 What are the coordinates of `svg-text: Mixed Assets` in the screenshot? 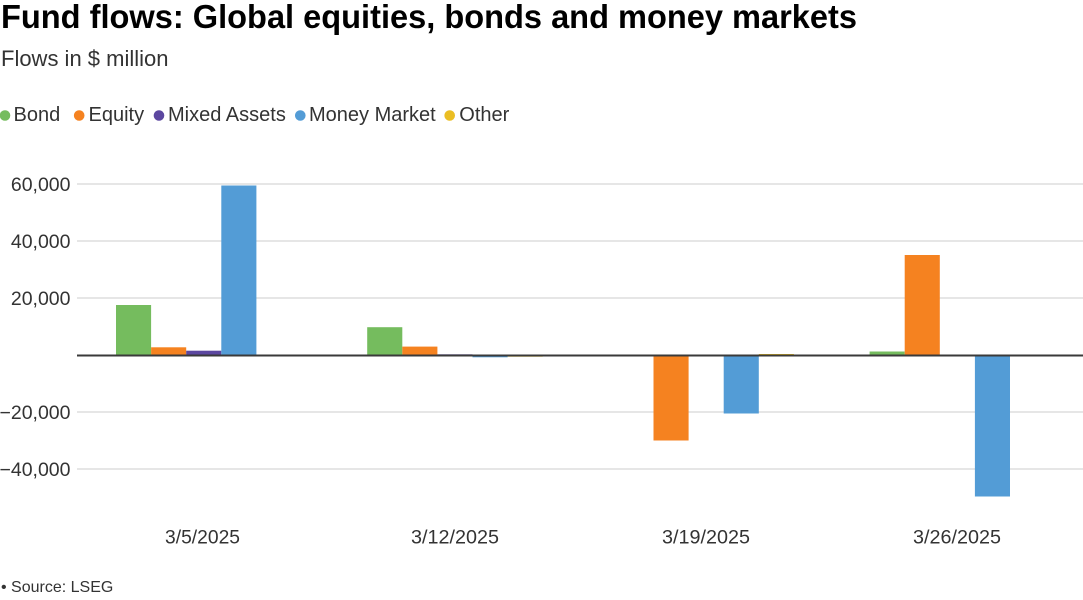 It's located at (227, 115).